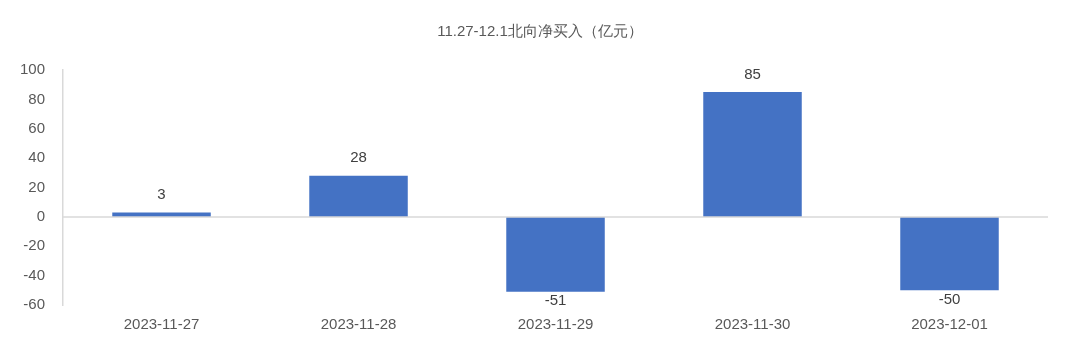  What do you see at coordinates (555, 300) in the screenshot?
I see `data-label: -51` at bounding box center [555, 300].